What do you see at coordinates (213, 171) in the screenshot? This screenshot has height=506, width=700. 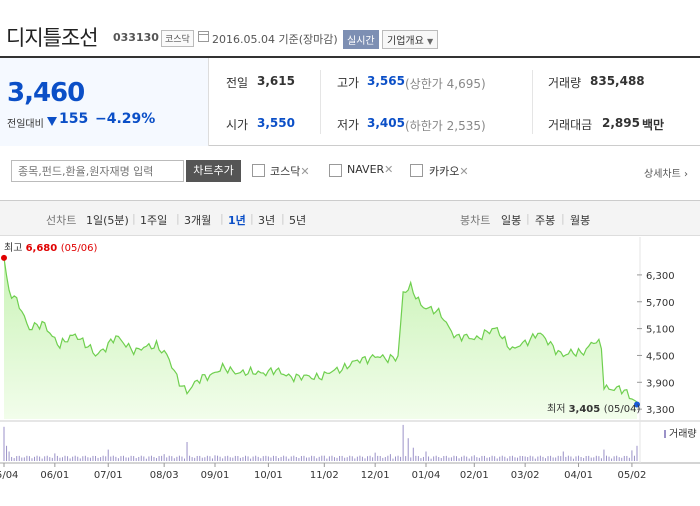 I see `add-chart-button: 차트추가` at bounding box center [213, 171].